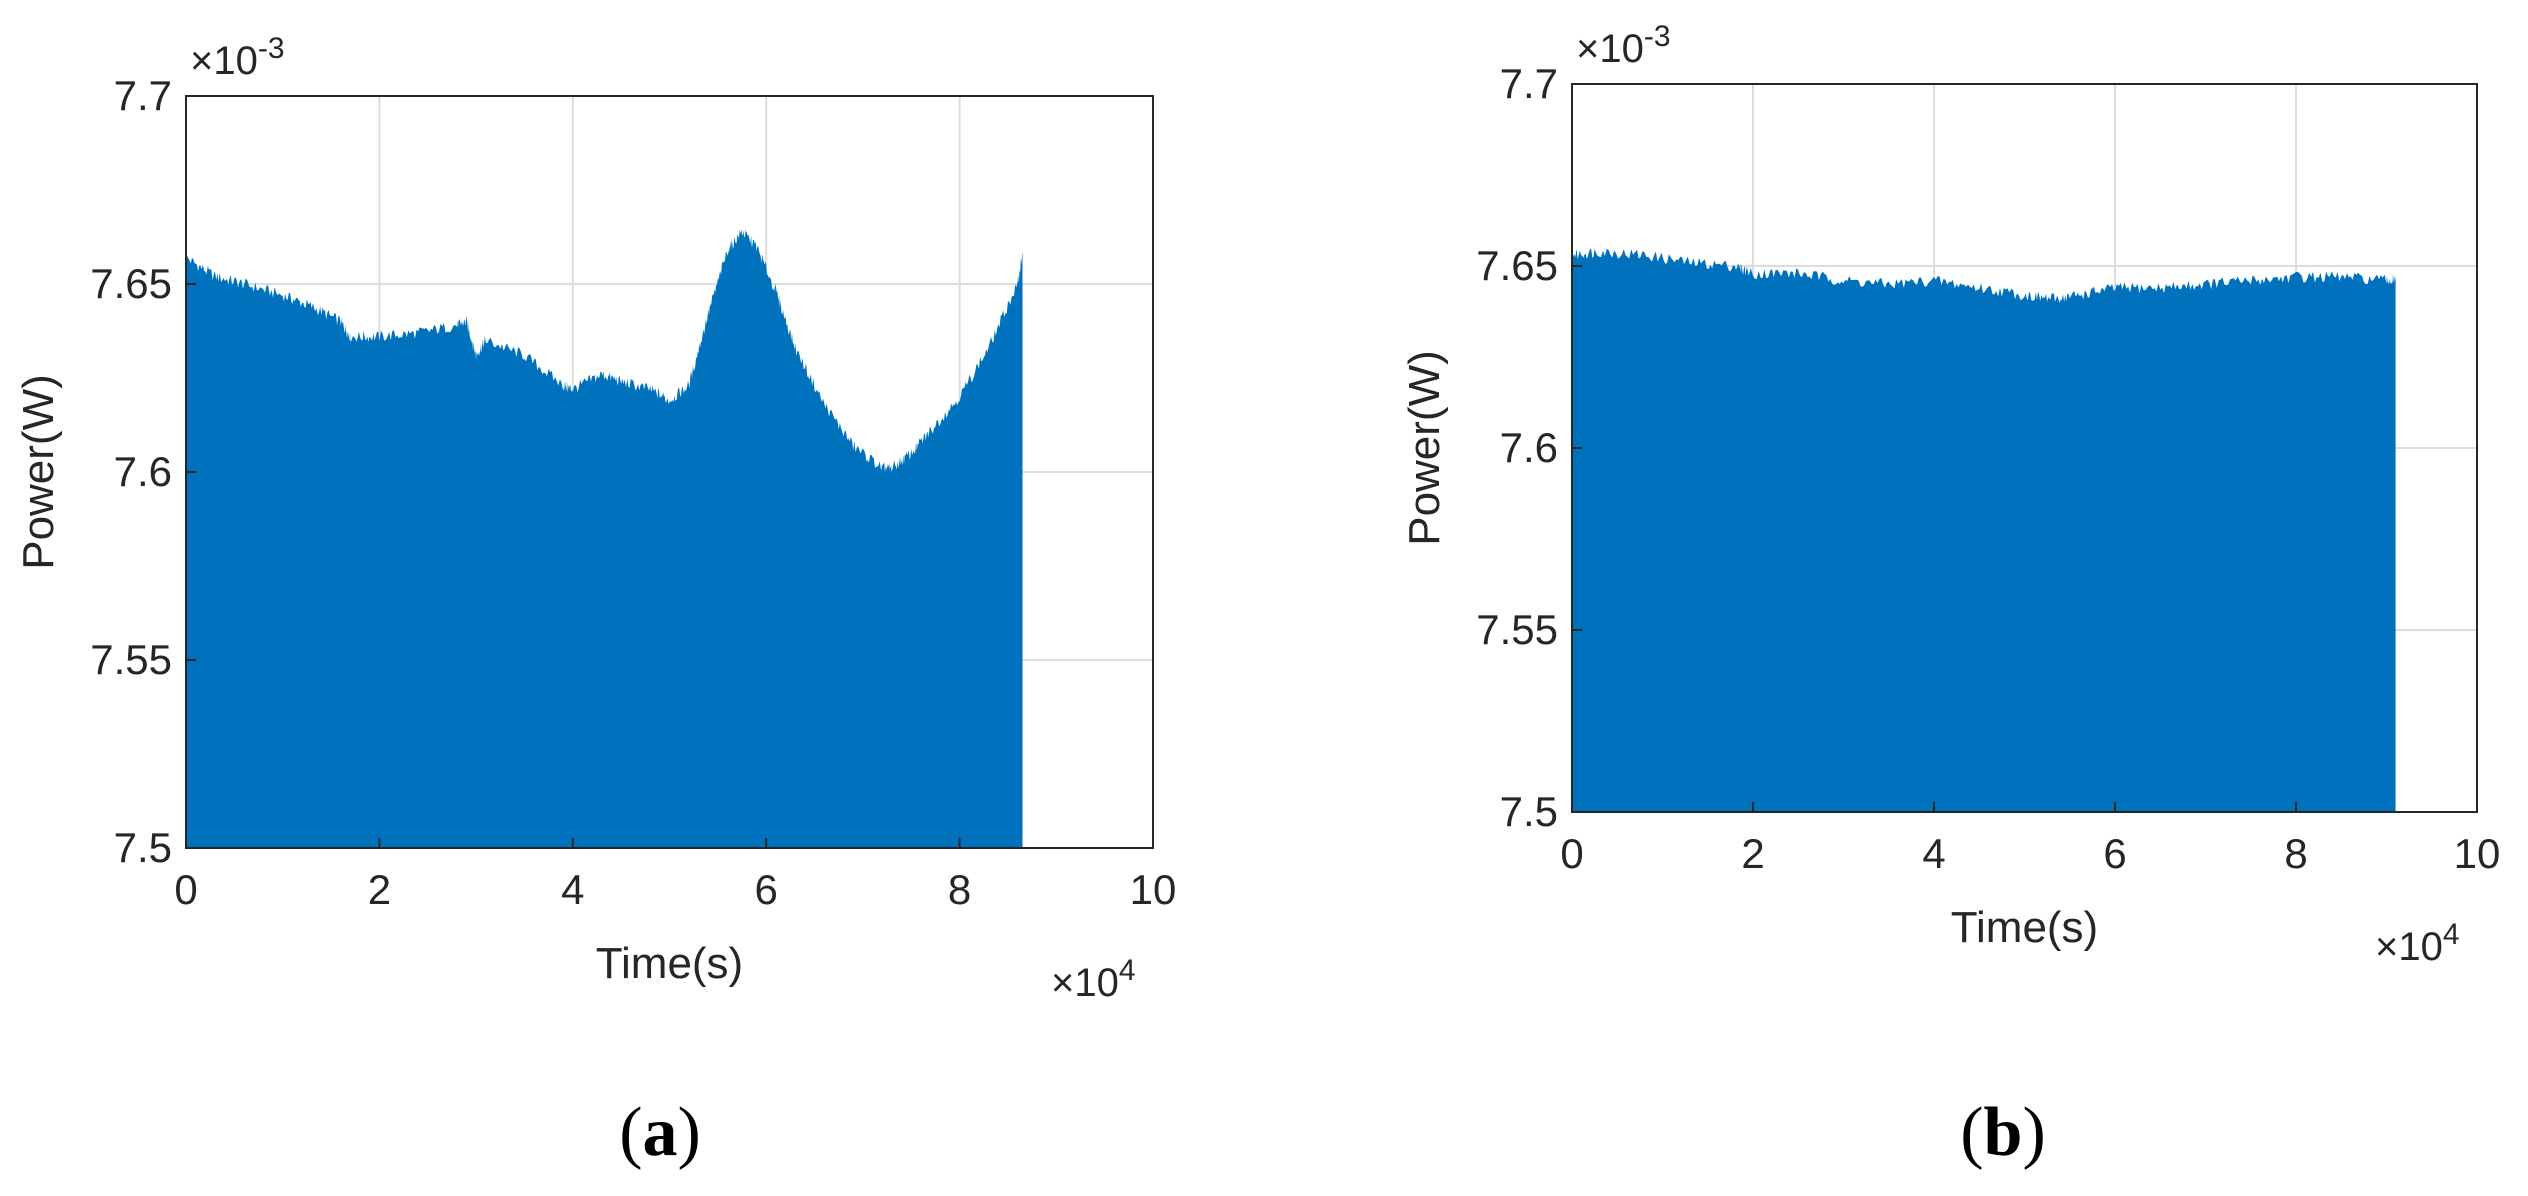 This screenshot has width=2528, height=1196. I want to click on panel-label: (b), so click(2003, 1132).